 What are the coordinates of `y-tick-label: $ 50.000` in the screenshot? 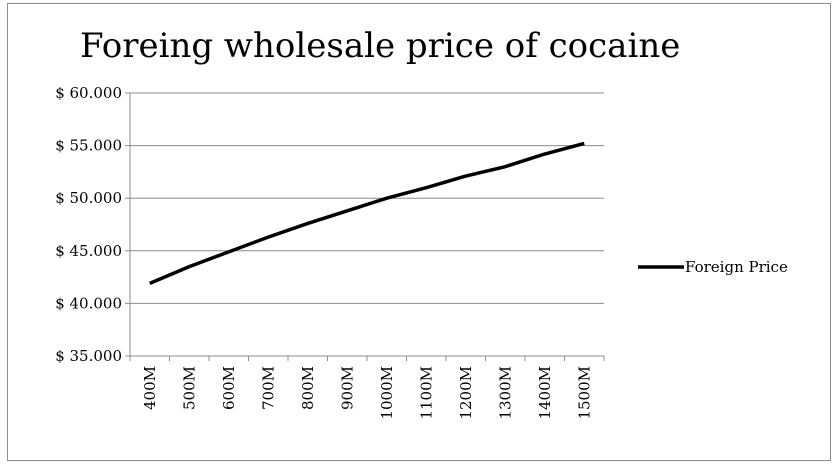 It's located at (88, 198).